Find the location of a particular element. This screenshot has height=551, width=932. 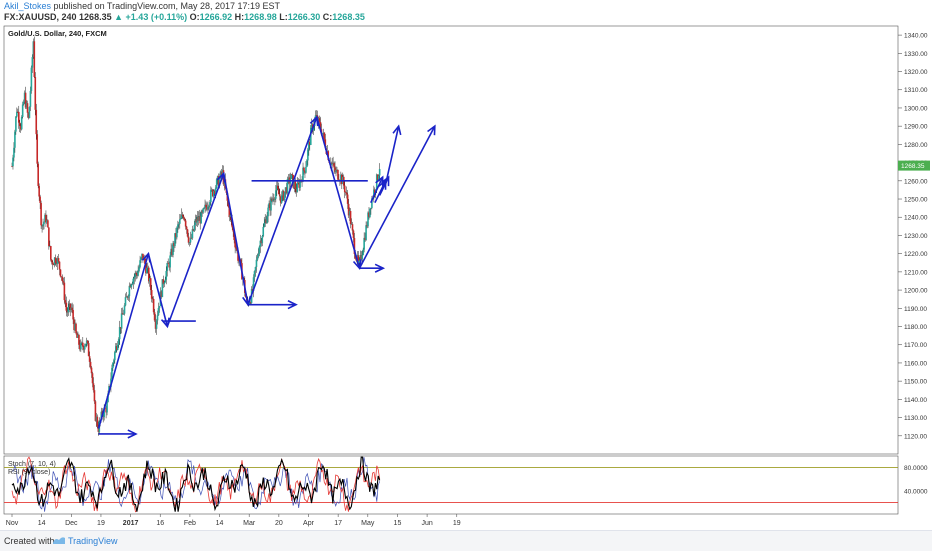

oscillator-series-d is located at coordinates (196, 484).